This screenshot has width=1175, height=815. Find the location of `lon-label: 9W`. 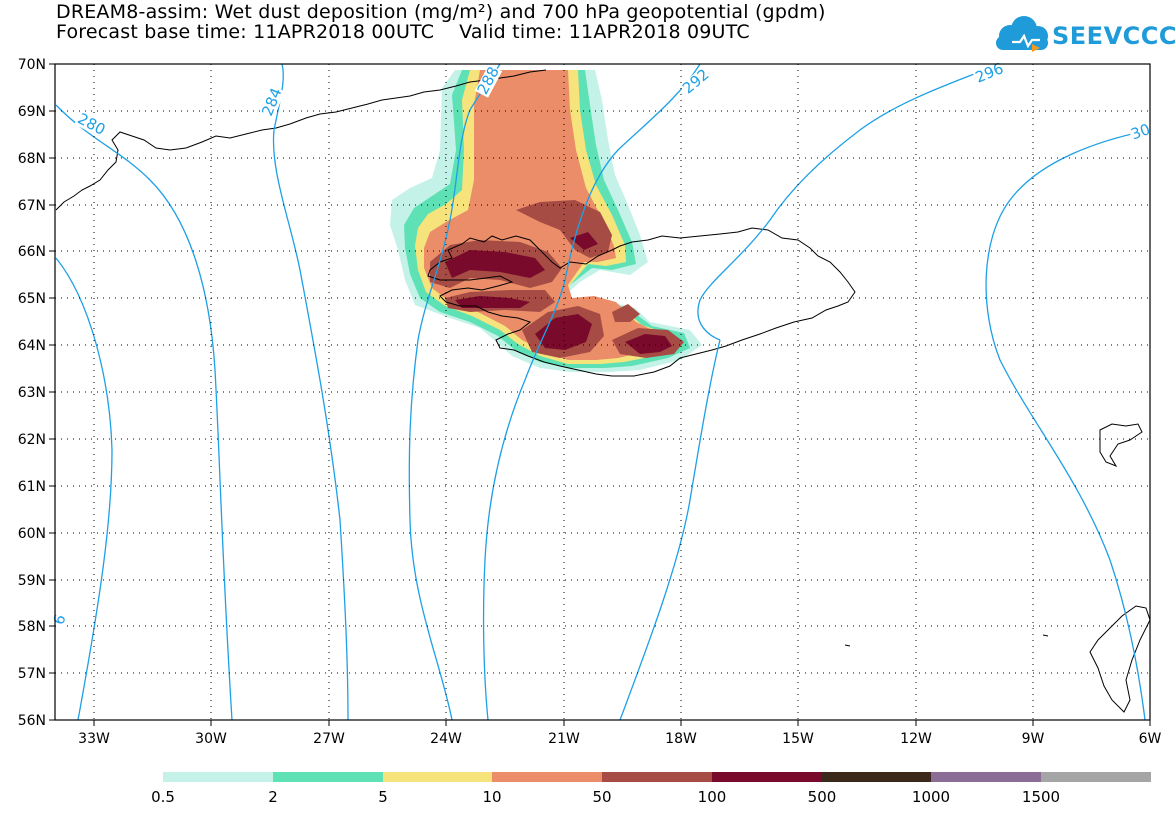

lon-label: 9W is located at coordinates (1033, 739).